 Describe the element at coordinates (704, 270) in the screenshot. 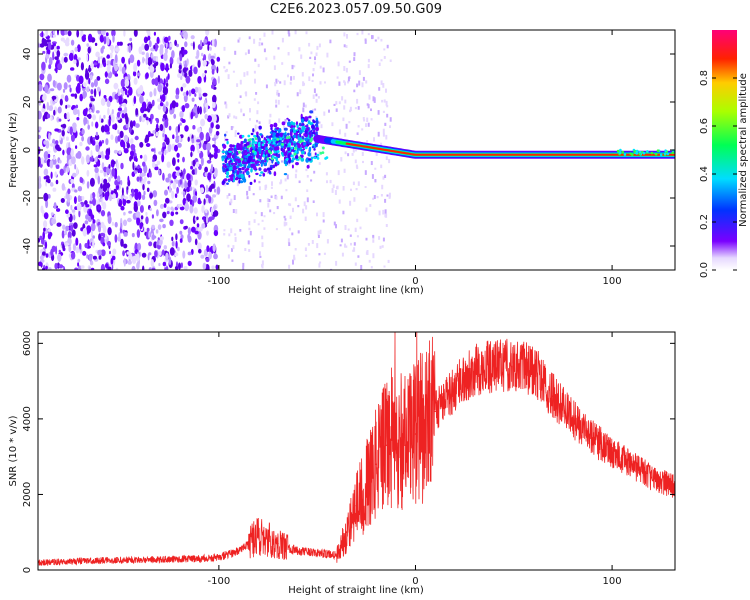

I see `colorbar-tick-label: 0.0` at that location.